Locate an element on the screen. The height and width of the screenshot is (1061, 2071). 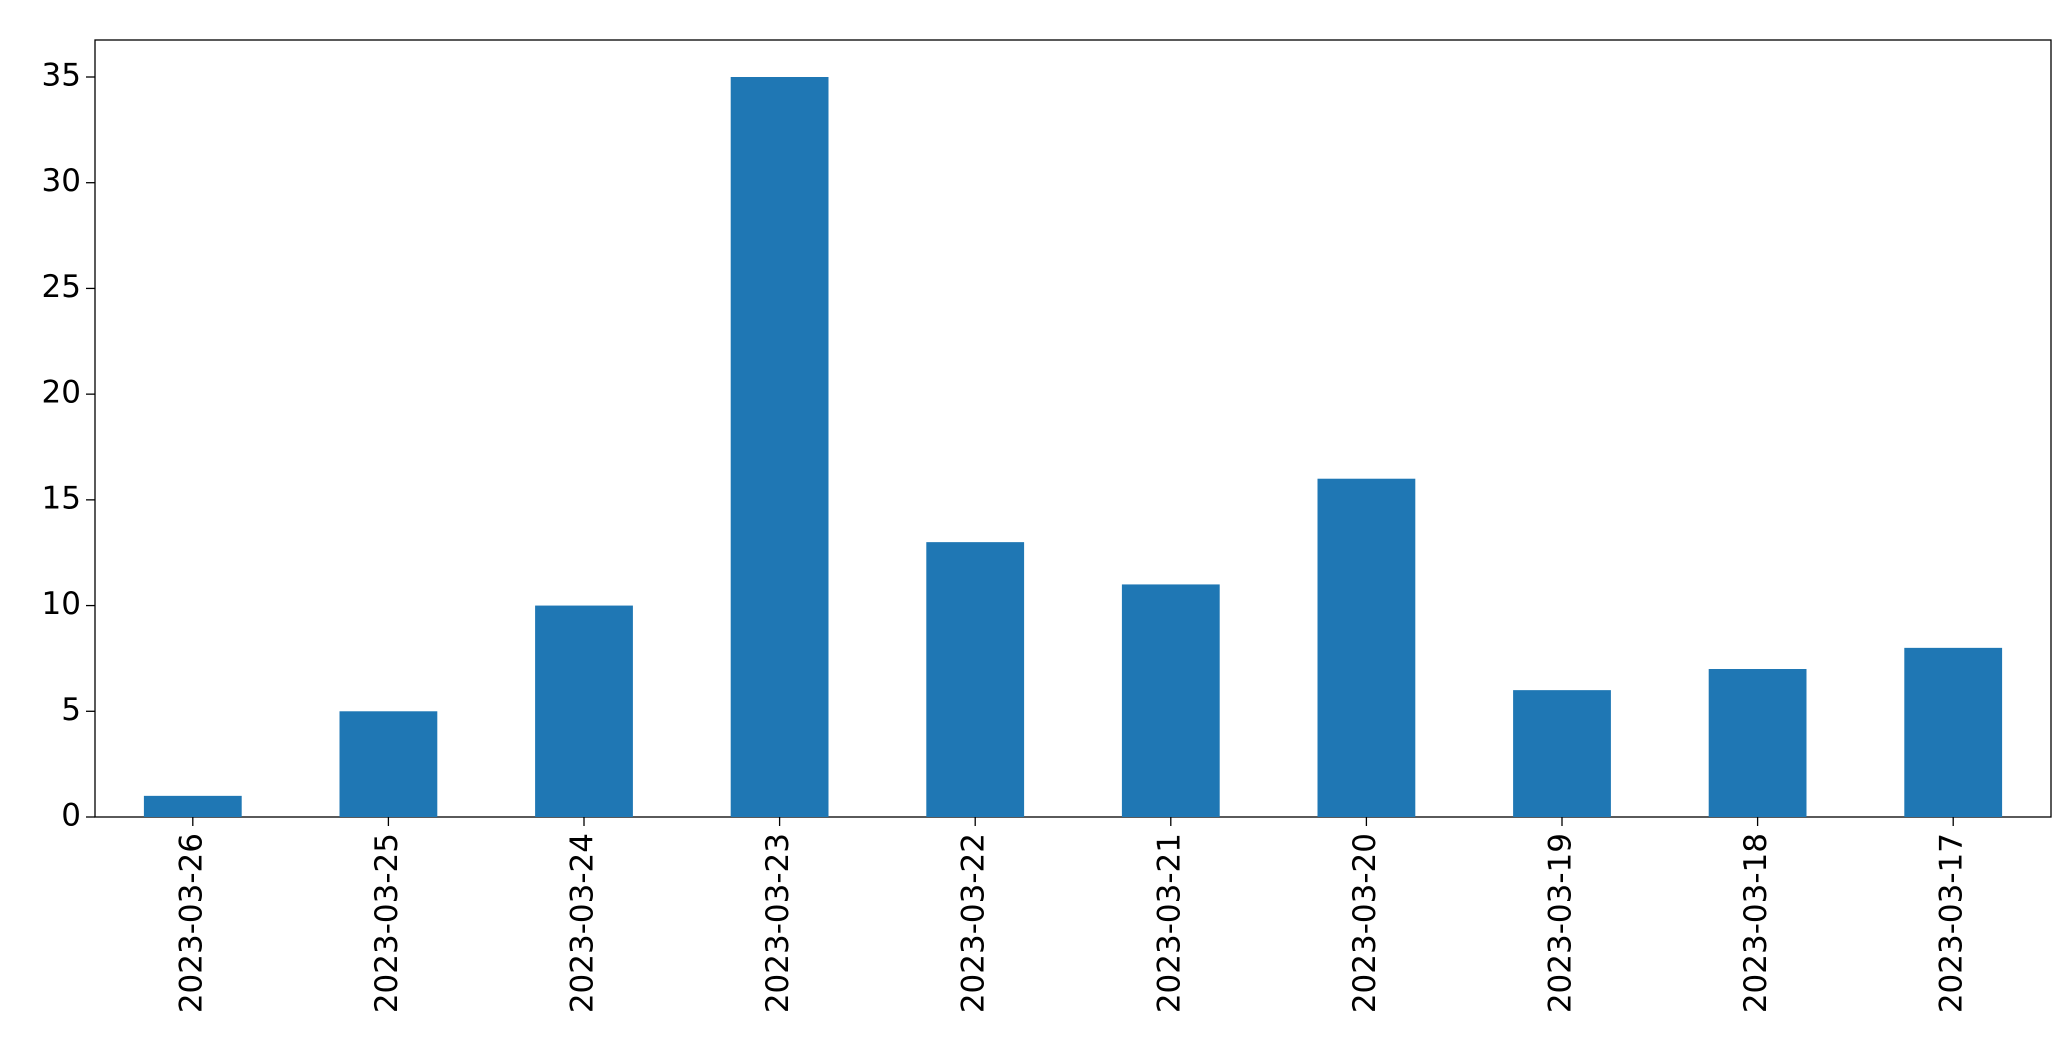
y-tick-label: 20 is located at coordinates (61, 393).